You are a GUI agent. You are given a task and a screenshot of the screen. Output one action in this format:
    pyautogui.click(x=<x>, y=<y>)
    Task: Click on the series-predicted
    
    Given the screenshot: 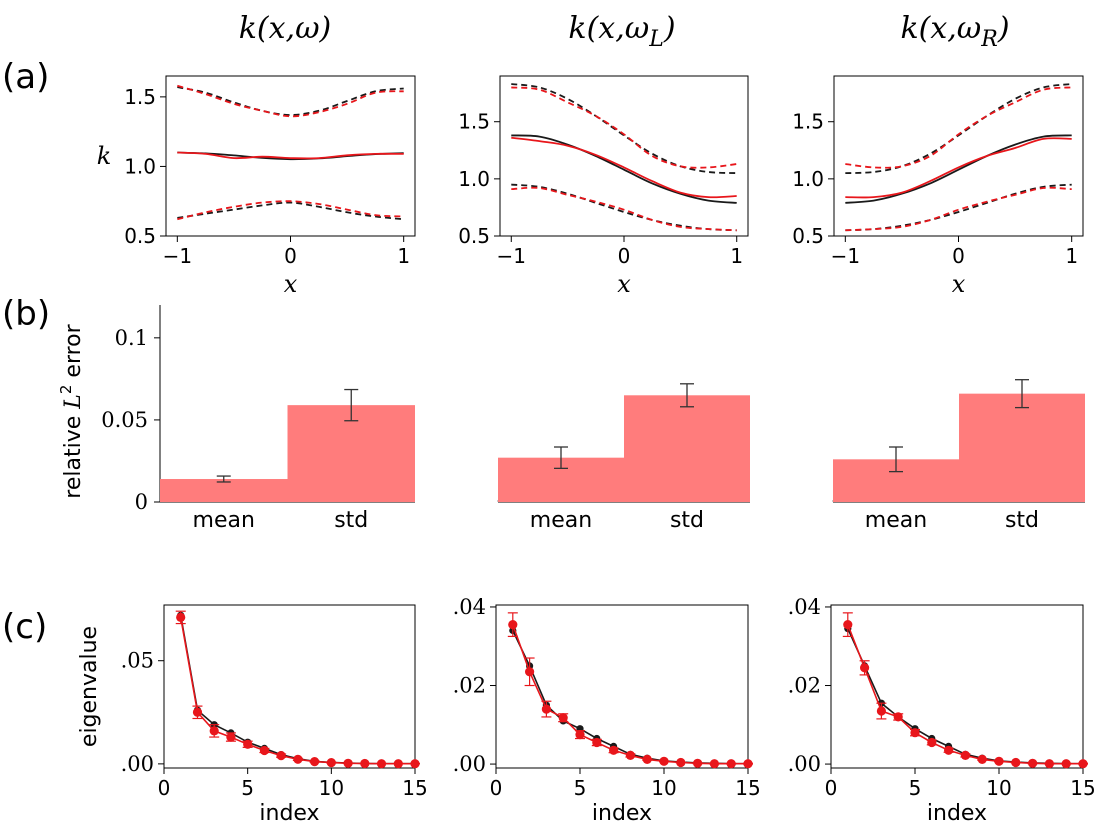 What is the action you would take?
    pyautogui.click(x=965, y=694)
    